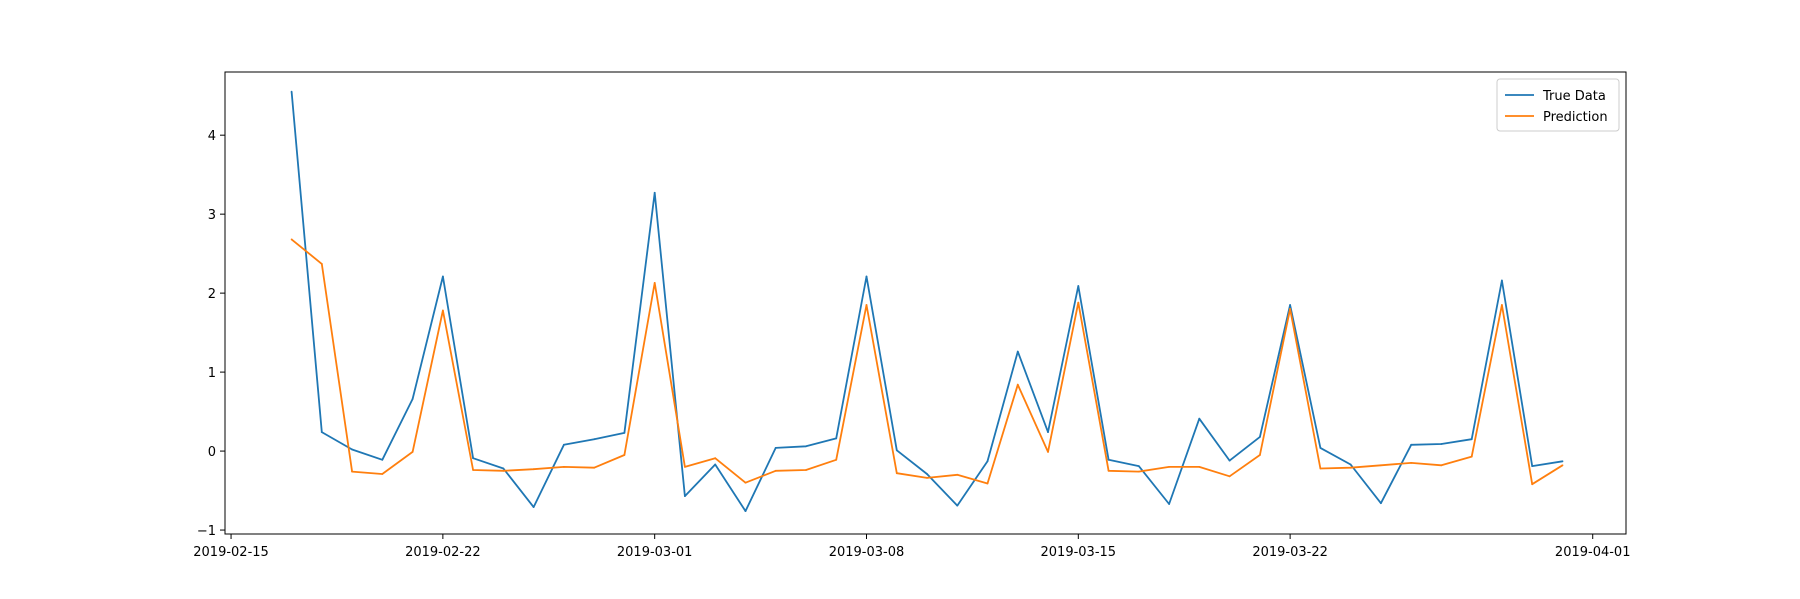 Image resolution: width=1800 pixels, height=599 pixels. I want to click on y-tick-label: 0, so click(212, 452).